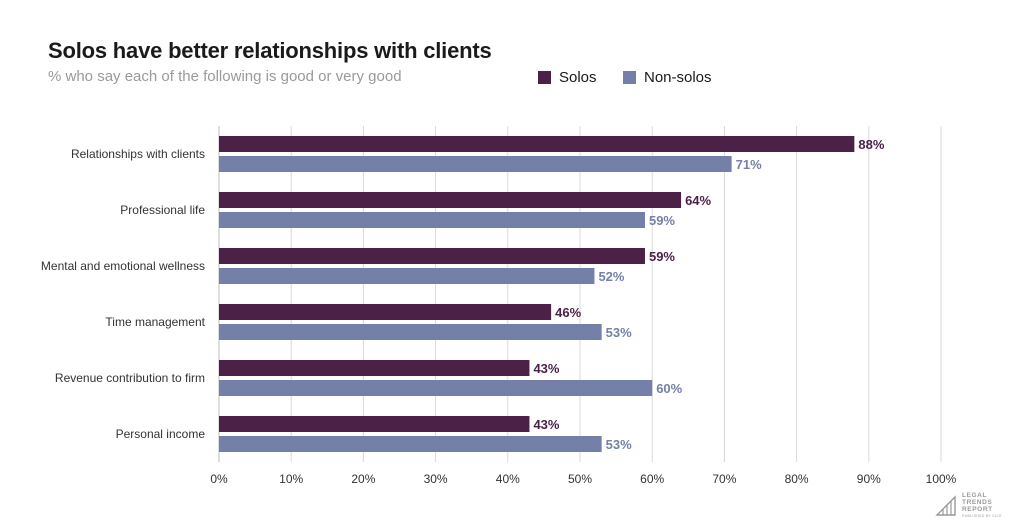 This screenshot has width=1024, height=531. I want to click on data-label-solos: 59%, so click(662, 256).